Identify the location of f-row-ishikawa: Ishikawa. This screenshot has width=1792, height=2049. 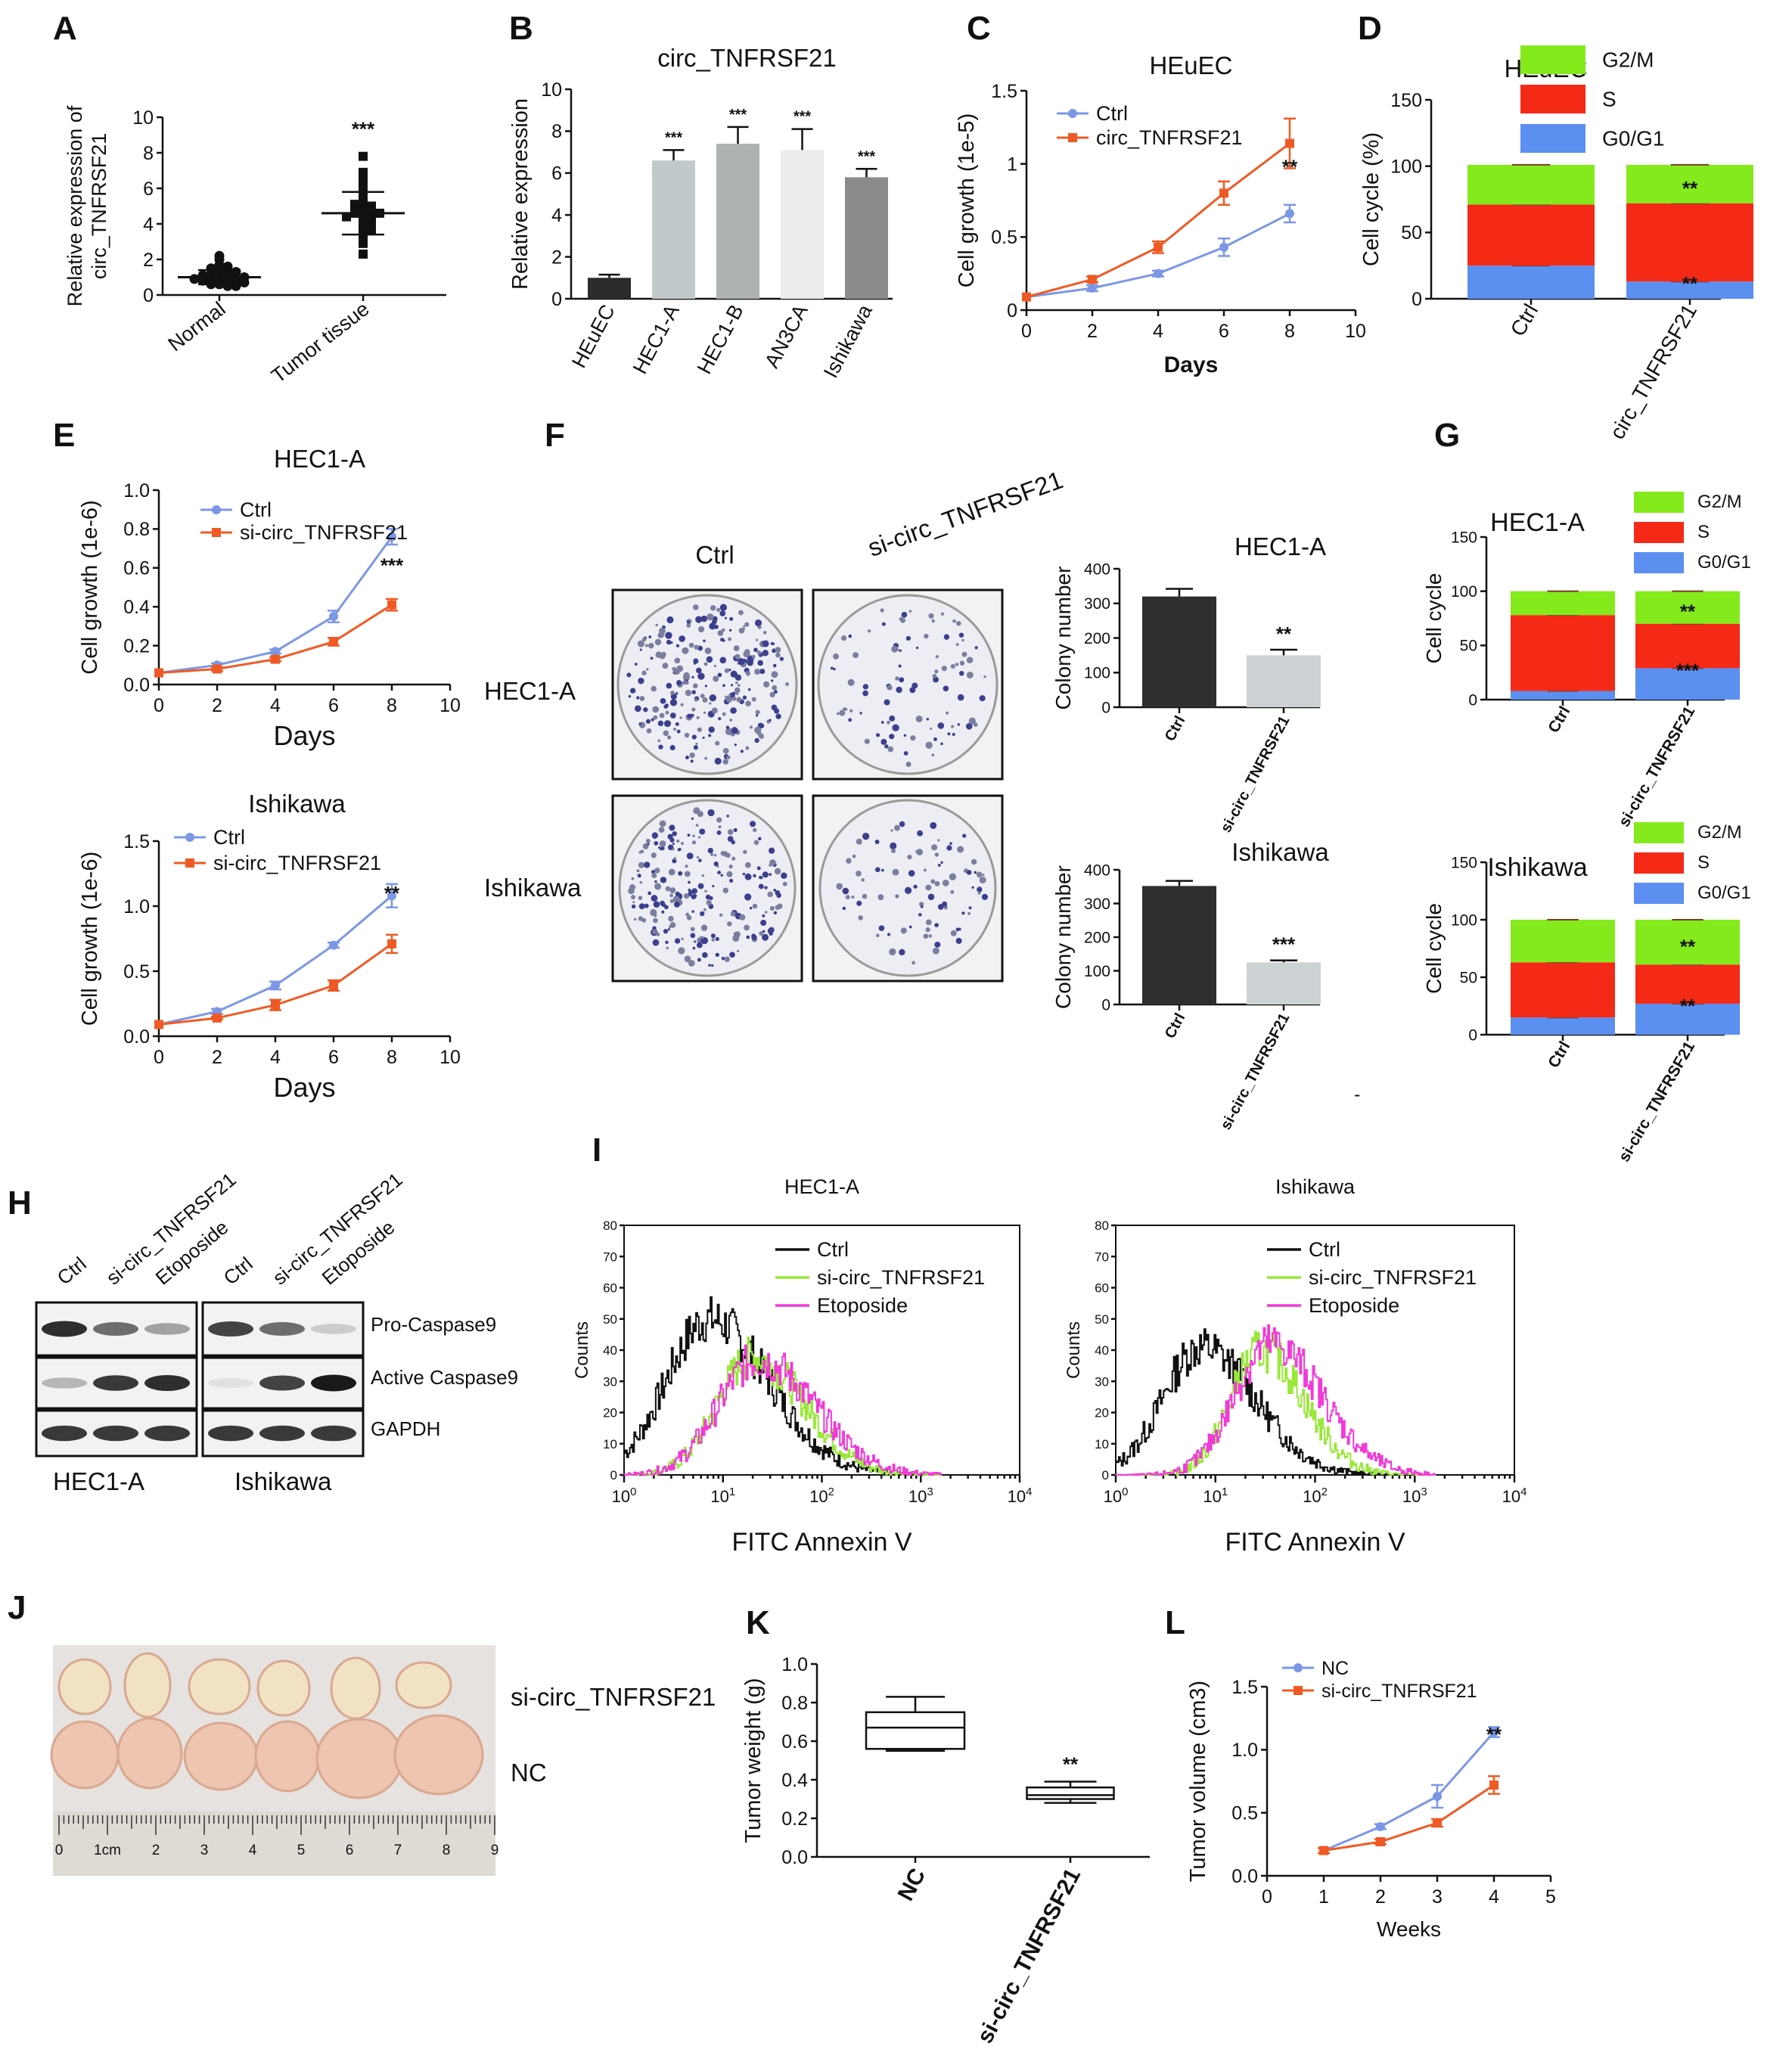
(533, 888).